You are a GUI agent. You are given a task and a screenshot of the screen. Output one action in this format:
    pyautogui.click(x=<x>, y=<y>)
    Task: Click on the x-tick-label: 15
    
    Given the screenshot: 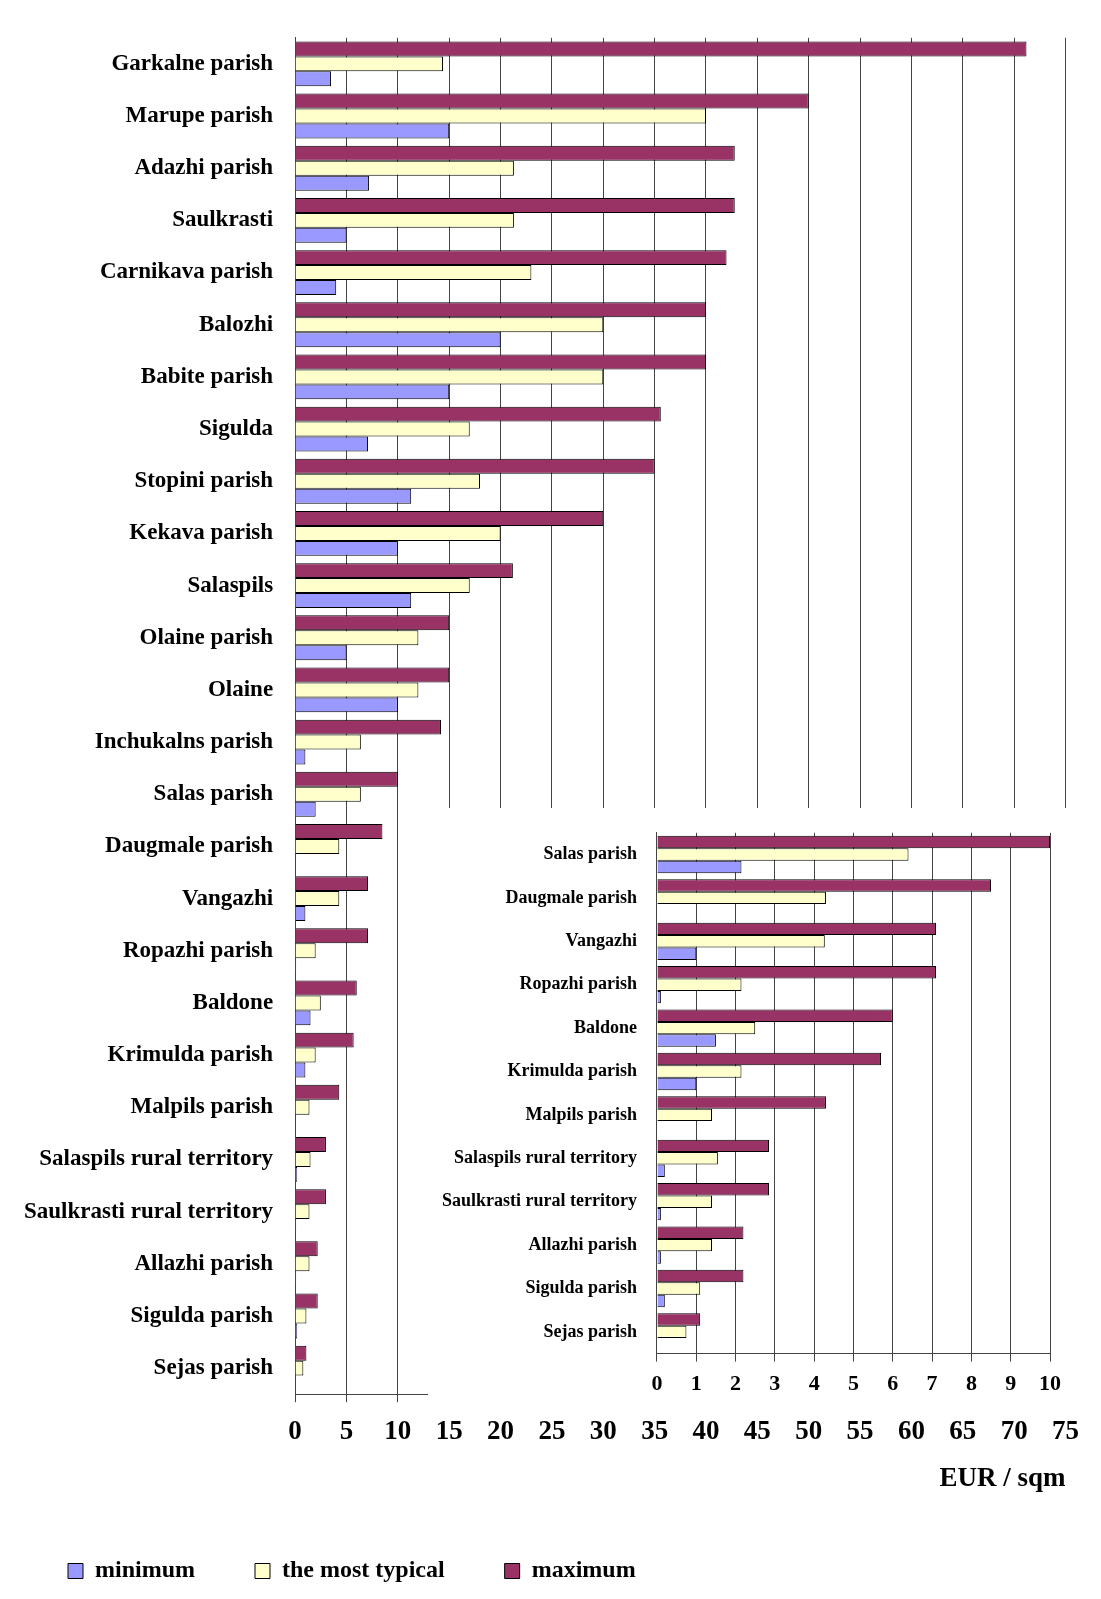 What is the action you would take?
    pyautogui.click(x=449, y=1430)
    